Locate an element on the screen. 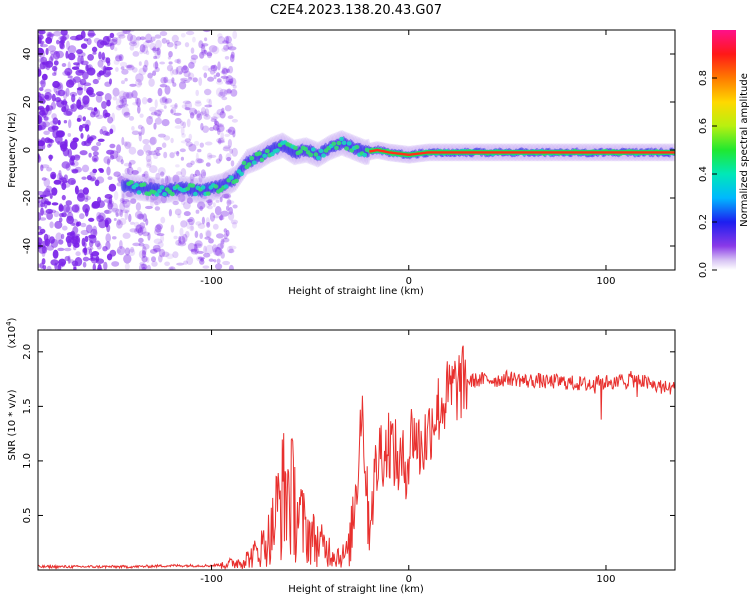  colorbar-gradient is located at coordinates (724, 150).